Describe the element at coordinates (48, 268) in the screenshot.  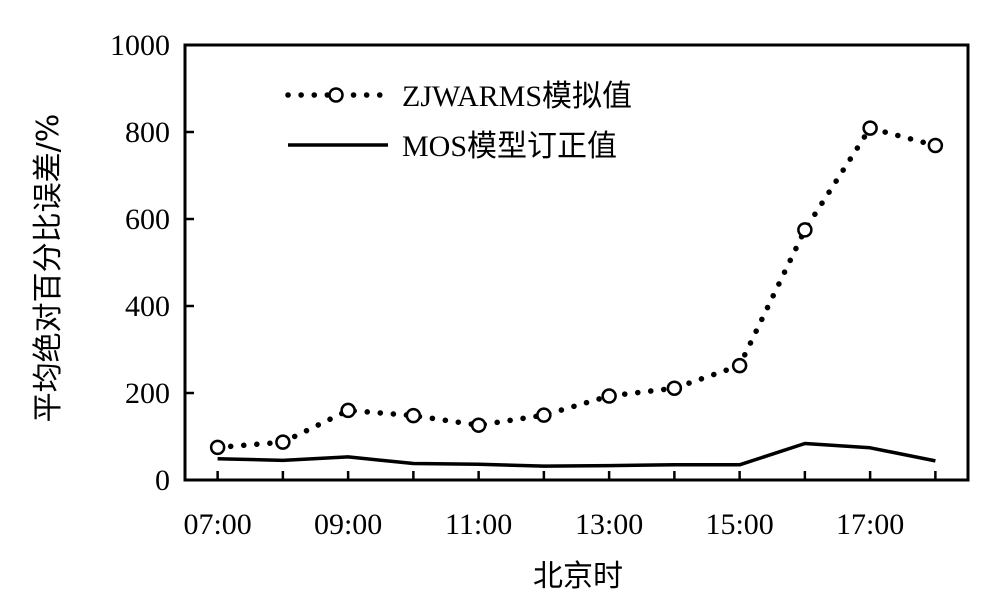
I see `y-axis-title: 平均绝对百分比误差/%` at that location.